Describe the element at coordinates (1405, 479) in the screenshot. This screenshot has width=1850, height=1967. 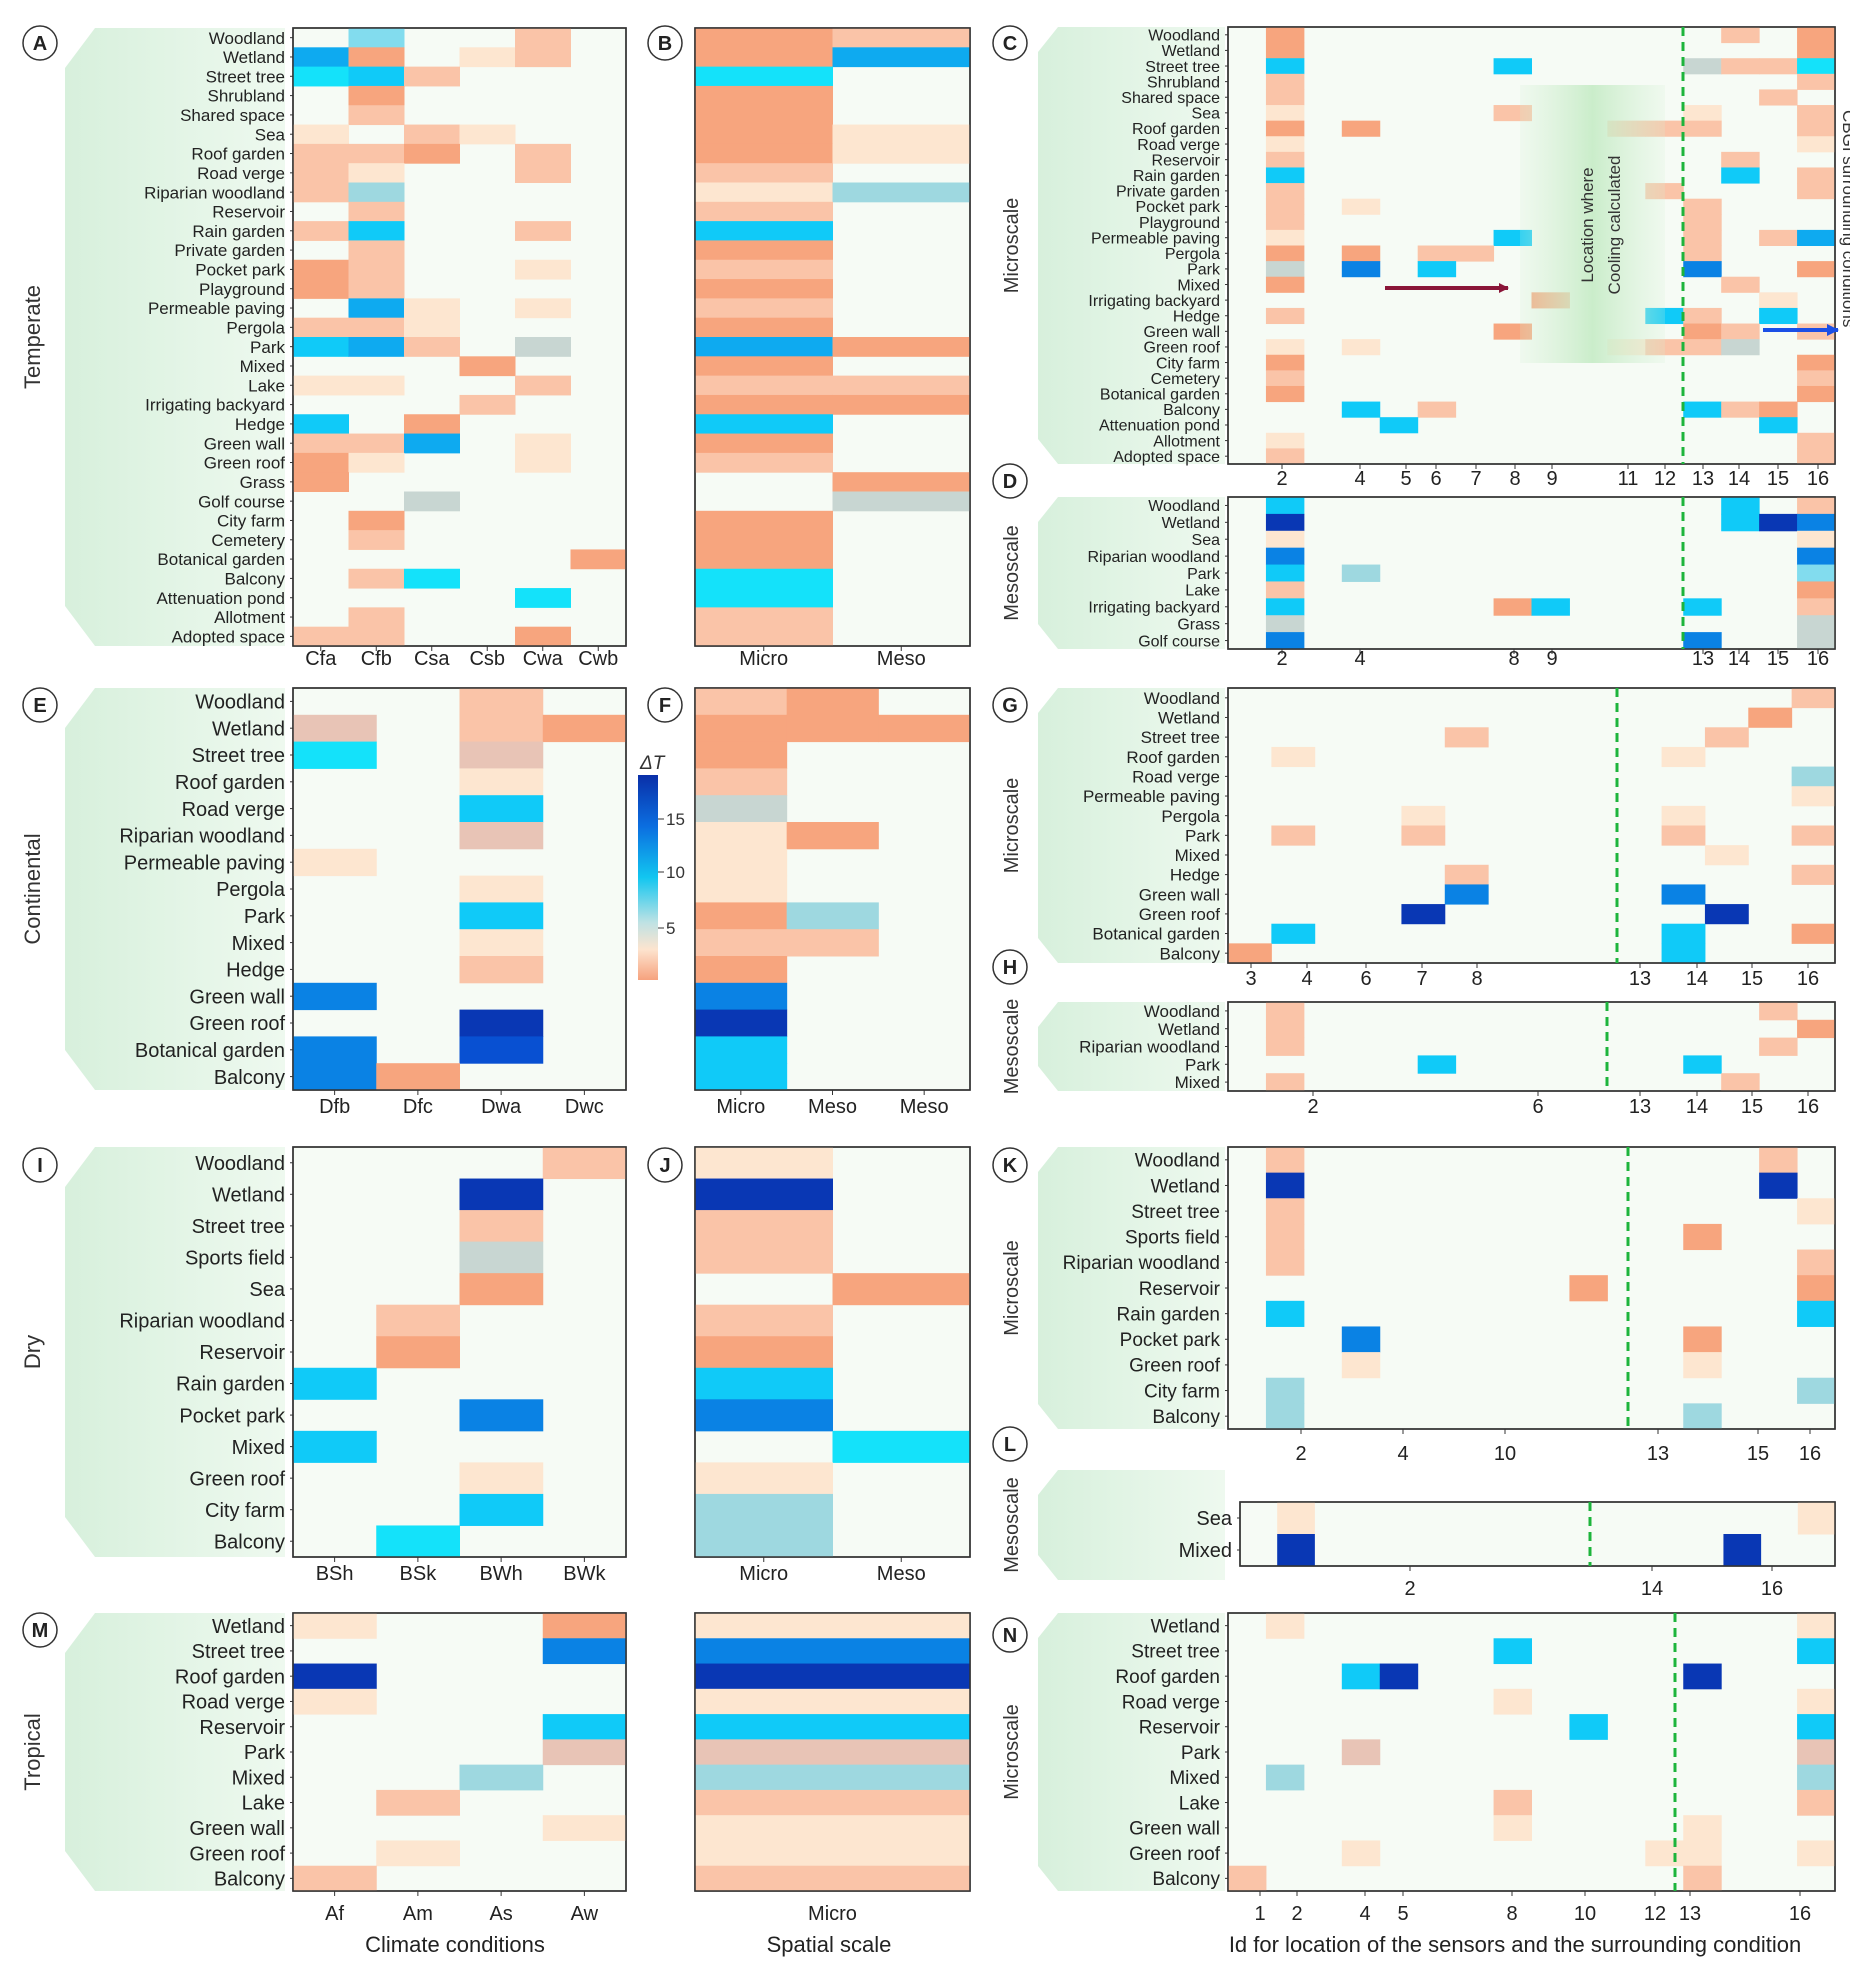
I see `column-label: 5` at that location.